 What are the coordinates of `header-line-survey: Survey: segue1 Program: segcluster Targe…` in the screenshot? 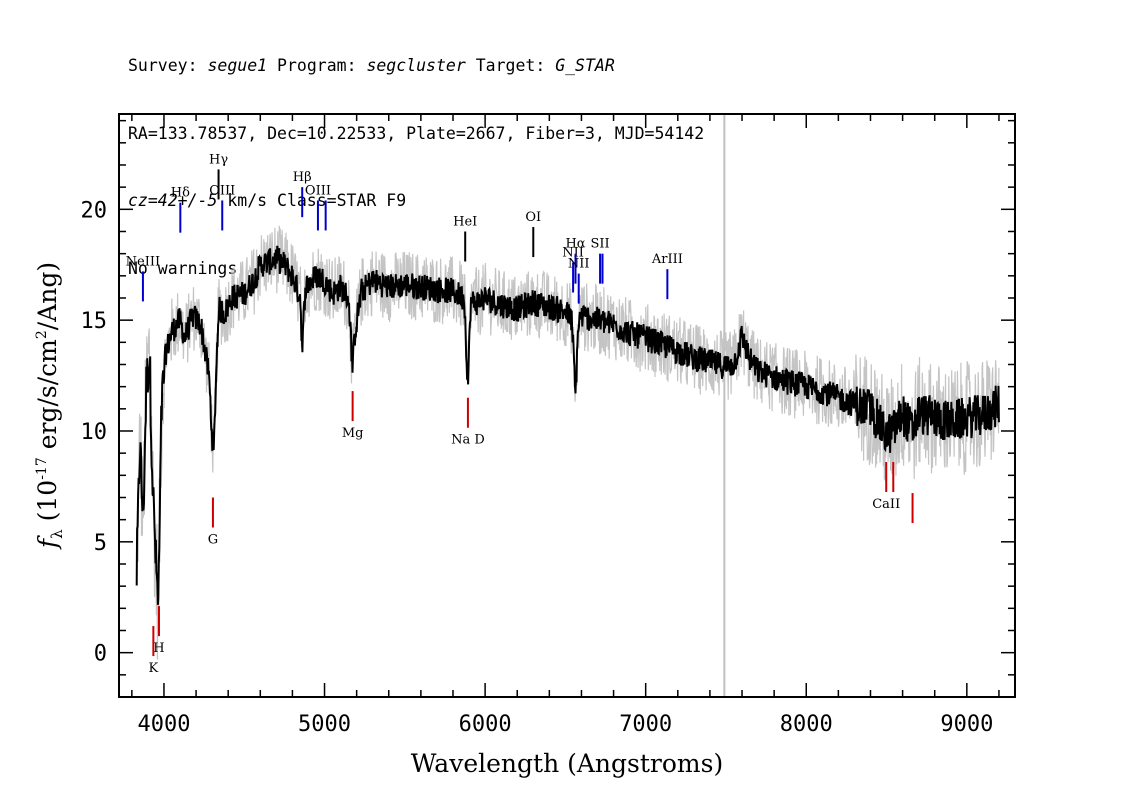 It's located at (416, 66).